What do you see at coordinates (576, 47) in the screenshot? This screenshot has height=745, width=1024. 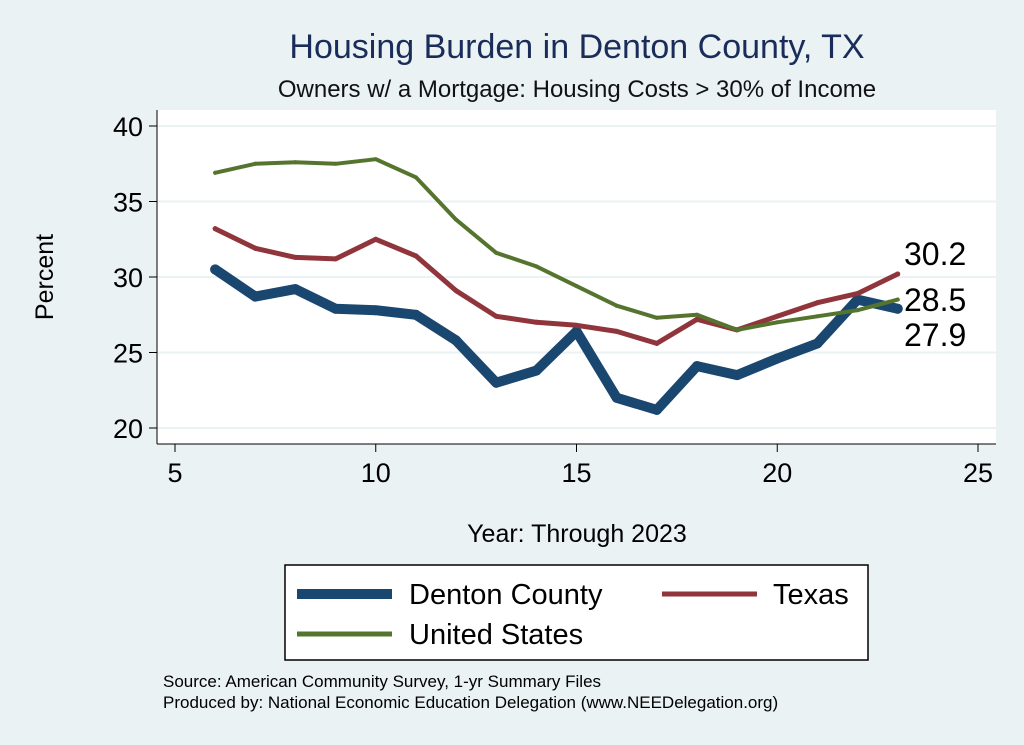 I see `chart-title: Housing Burden in Denton County, TX` at bounding box center [576, 47].